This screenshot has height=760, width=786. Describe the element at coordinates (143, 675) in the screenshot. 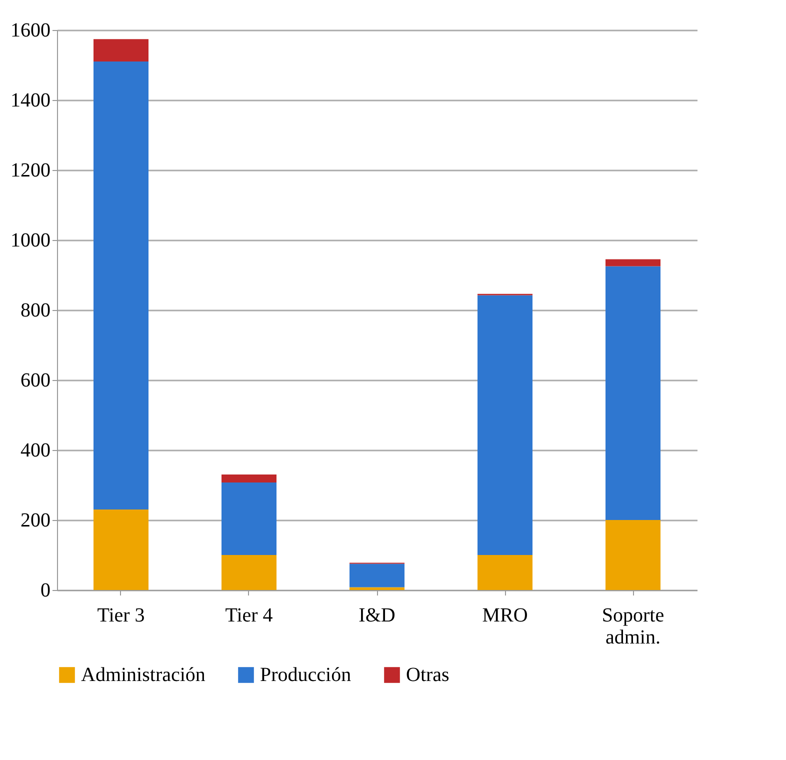

I see `legend-label: Administración` at that location.